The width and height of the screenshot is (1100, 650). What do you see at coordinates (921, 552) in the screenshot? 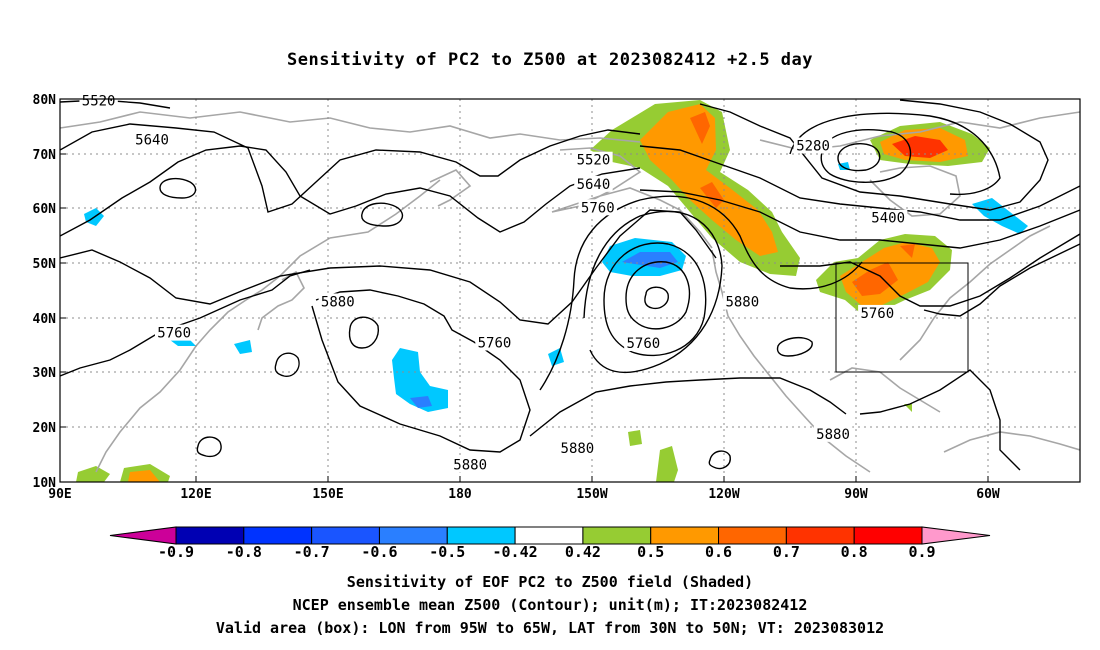
I see `colorbar-level-label: 0.9` at bounding box center [921, 552].